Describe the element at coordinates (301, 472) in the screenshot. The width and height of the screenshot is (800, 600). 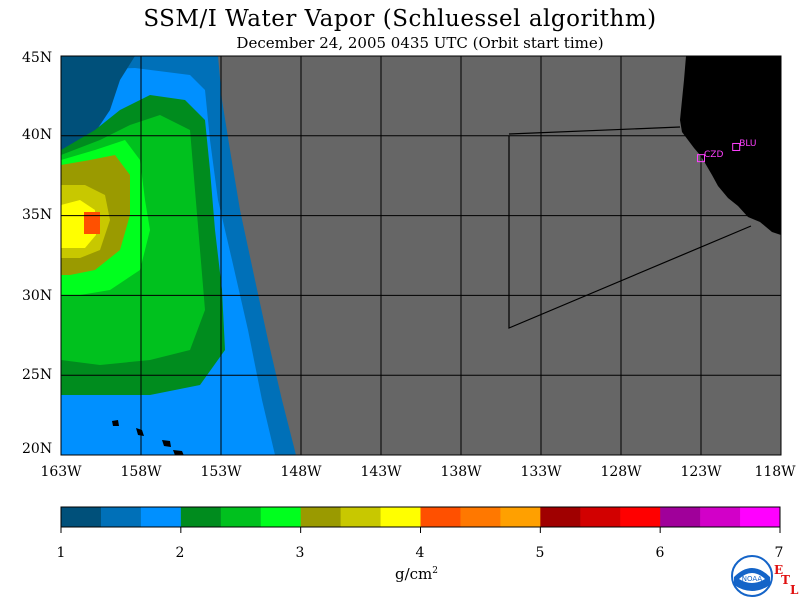
I see `lon-label-148w: 148W` at that location.